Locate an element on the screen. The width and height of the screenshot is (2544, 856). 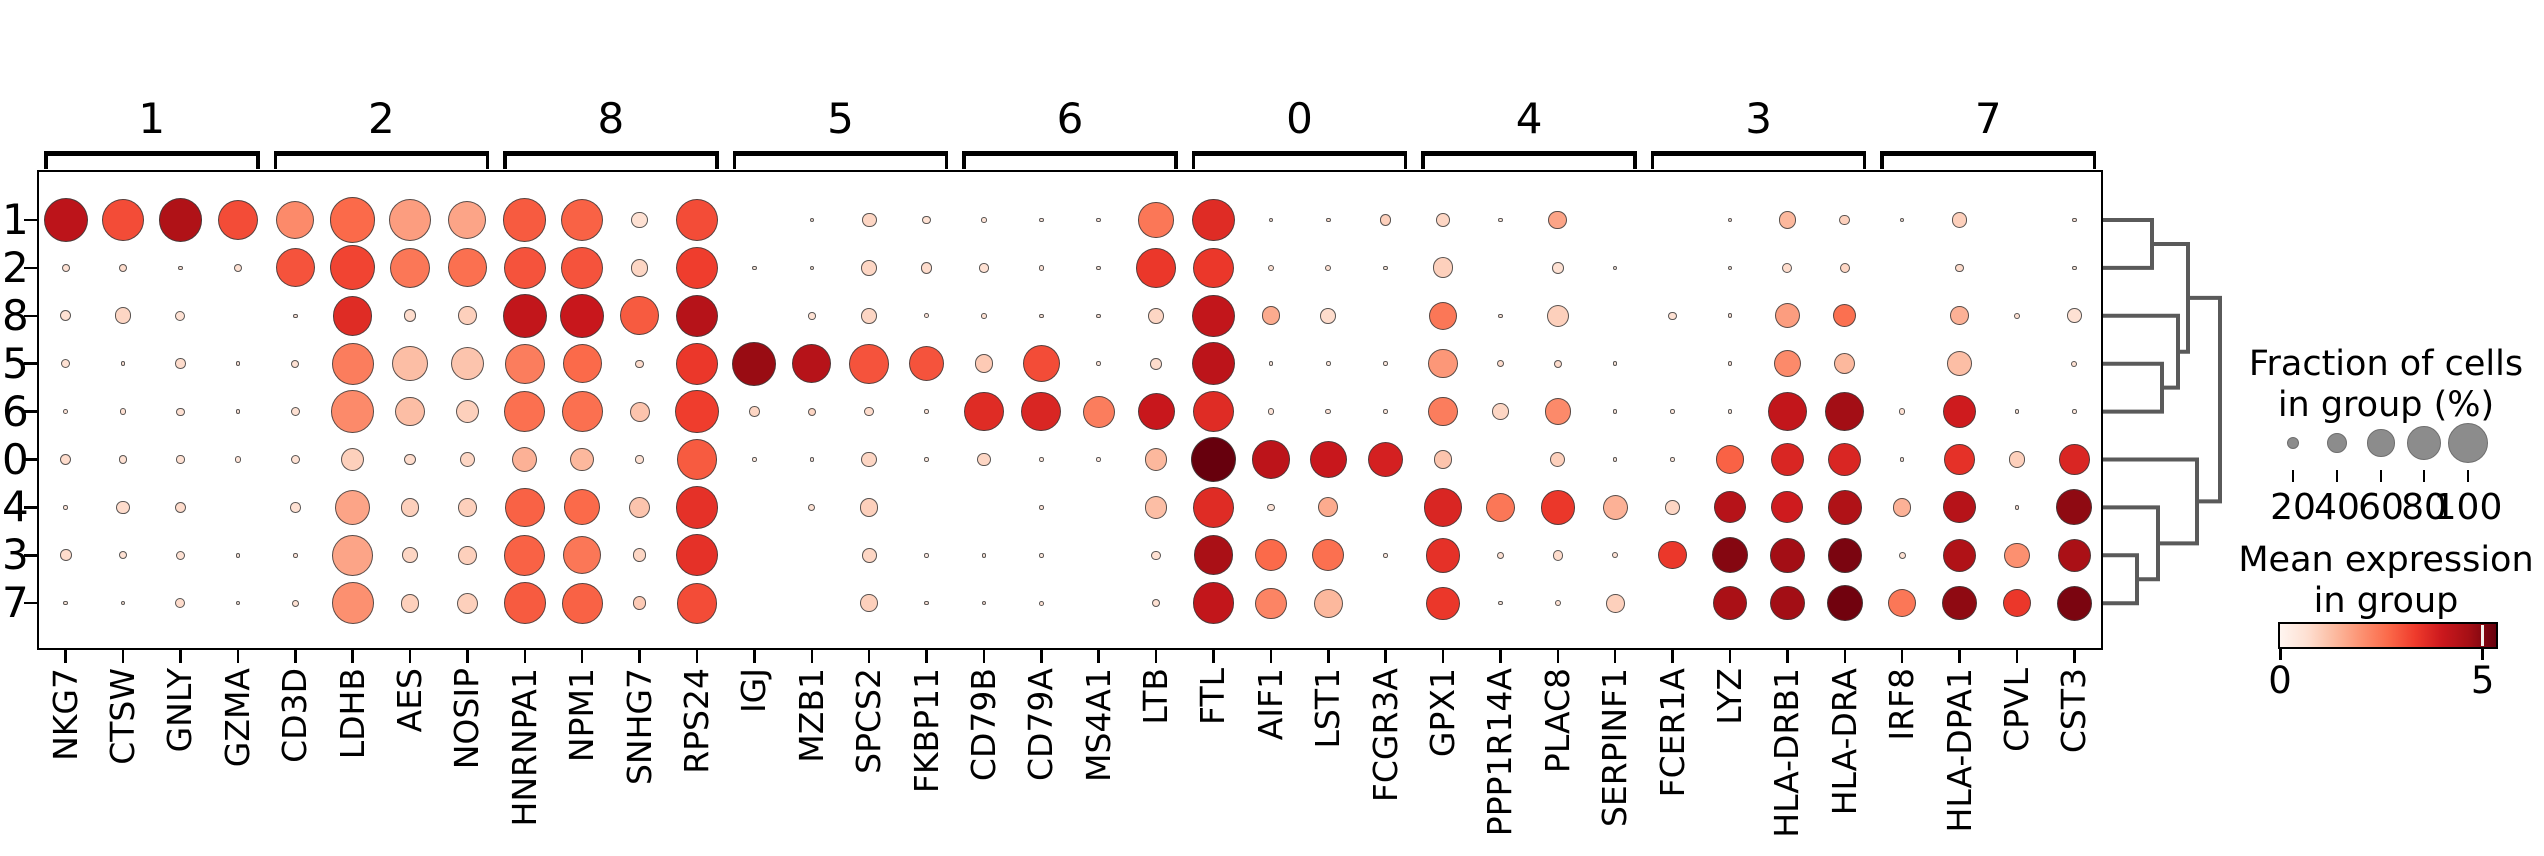
column-label-gene: SNHG7 is located at coordinates (639, 727).